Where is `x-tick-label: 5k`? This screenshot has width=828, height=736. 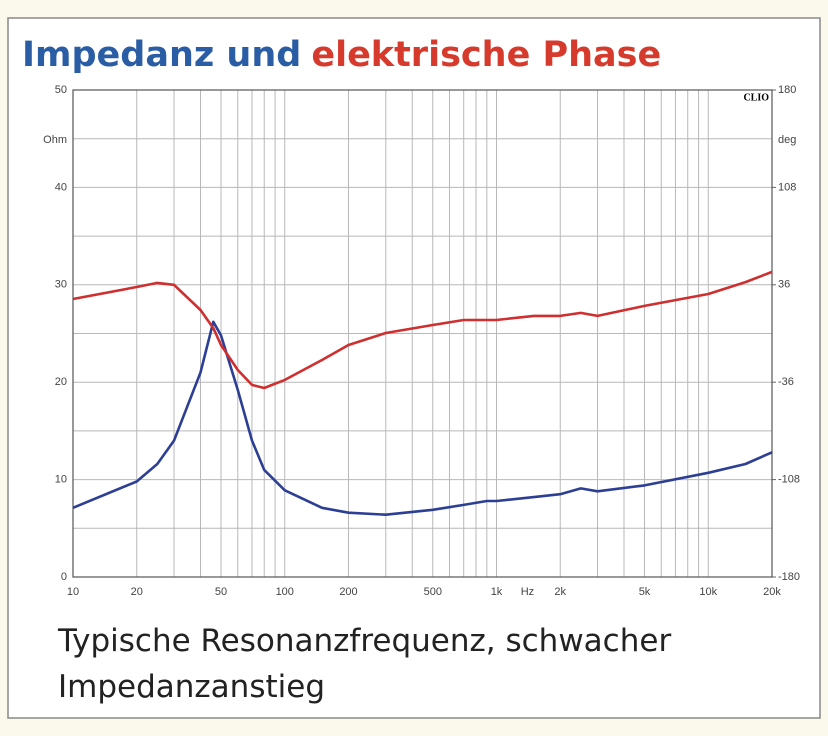
x-tick-label: 5k is located at coordinates (645, 592).